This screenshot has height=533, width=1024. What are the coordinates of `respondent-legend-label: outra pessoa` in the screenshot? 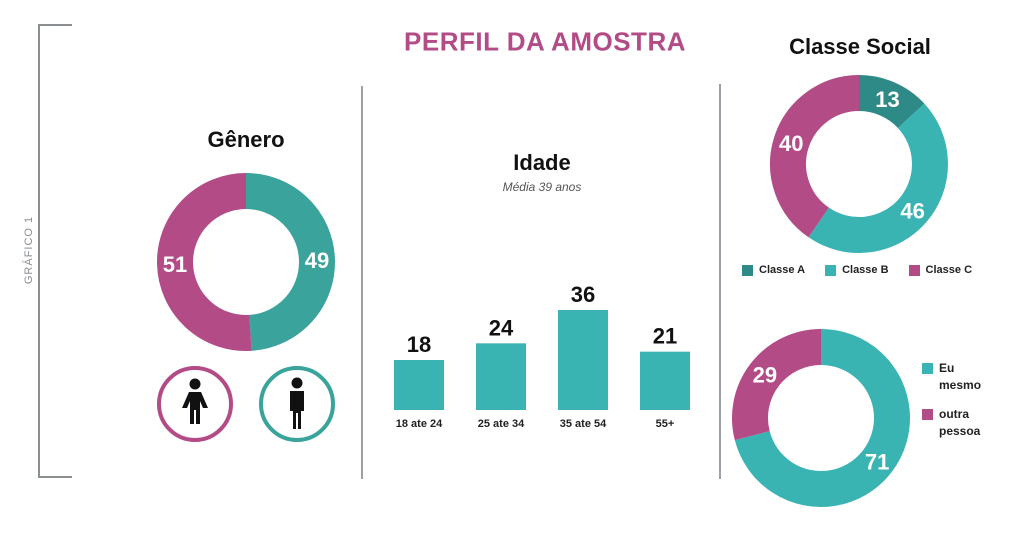 It's located at (960, 422).